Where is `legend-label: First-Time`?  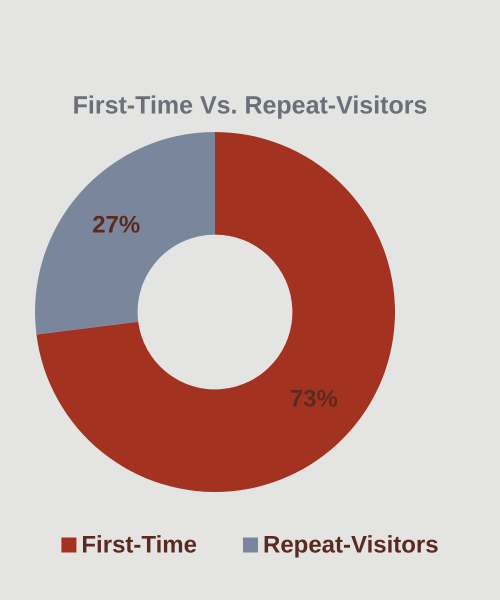
legend-label: First-Time is located at coordinates (139, 545).